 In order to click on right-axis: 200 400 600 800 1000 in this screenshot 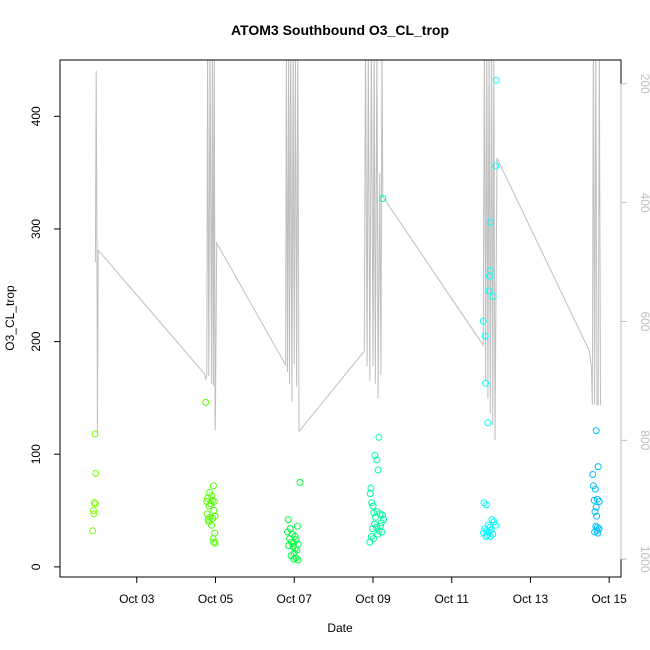, I will do `click(635, 323)`.